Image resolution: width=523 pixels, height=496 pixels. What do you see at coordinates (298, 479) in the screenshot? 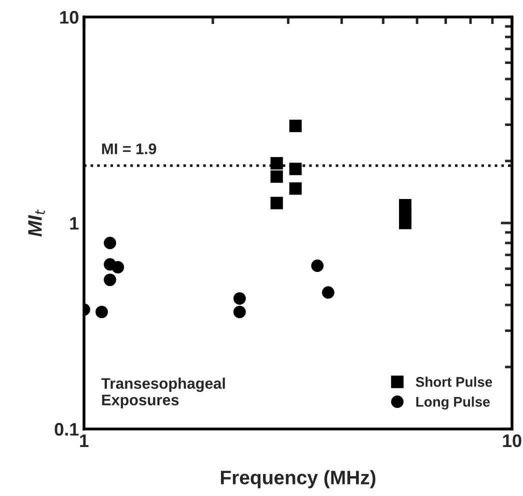
I see `x-axis-title: Frequency (MHz)` at bounding box center [298, 479].